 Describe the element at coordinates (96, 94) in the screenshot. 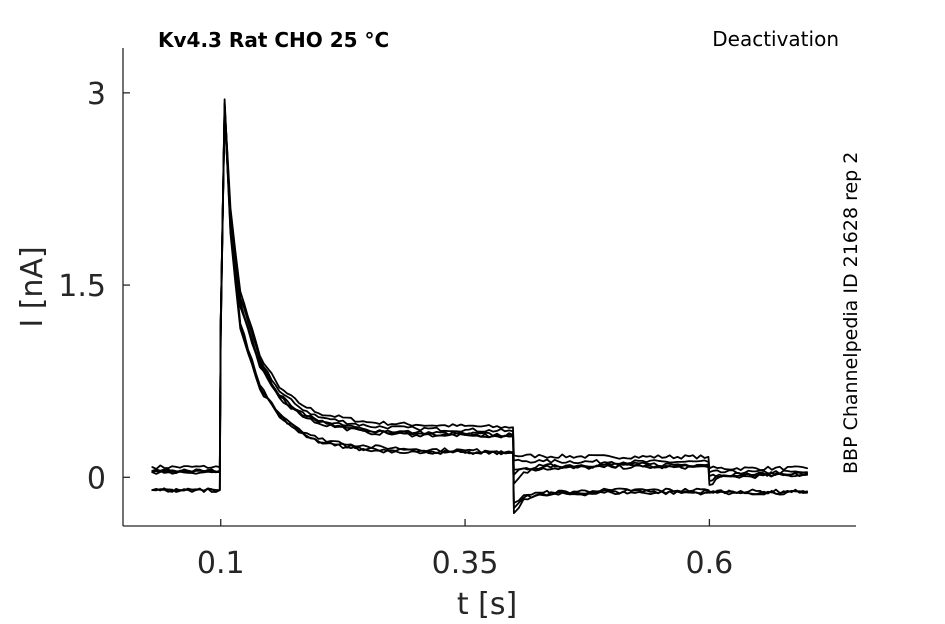

I see `y-tick-label: 3` at that location.